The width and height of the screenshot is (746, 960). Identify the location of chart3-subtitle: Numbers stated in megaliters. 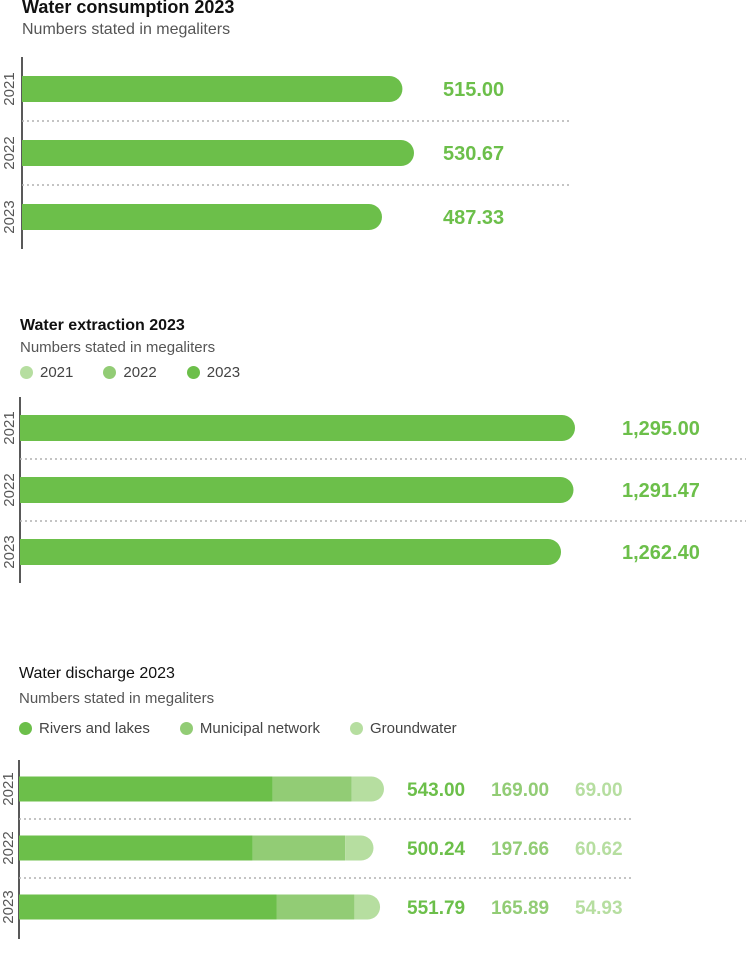
(117, 698).